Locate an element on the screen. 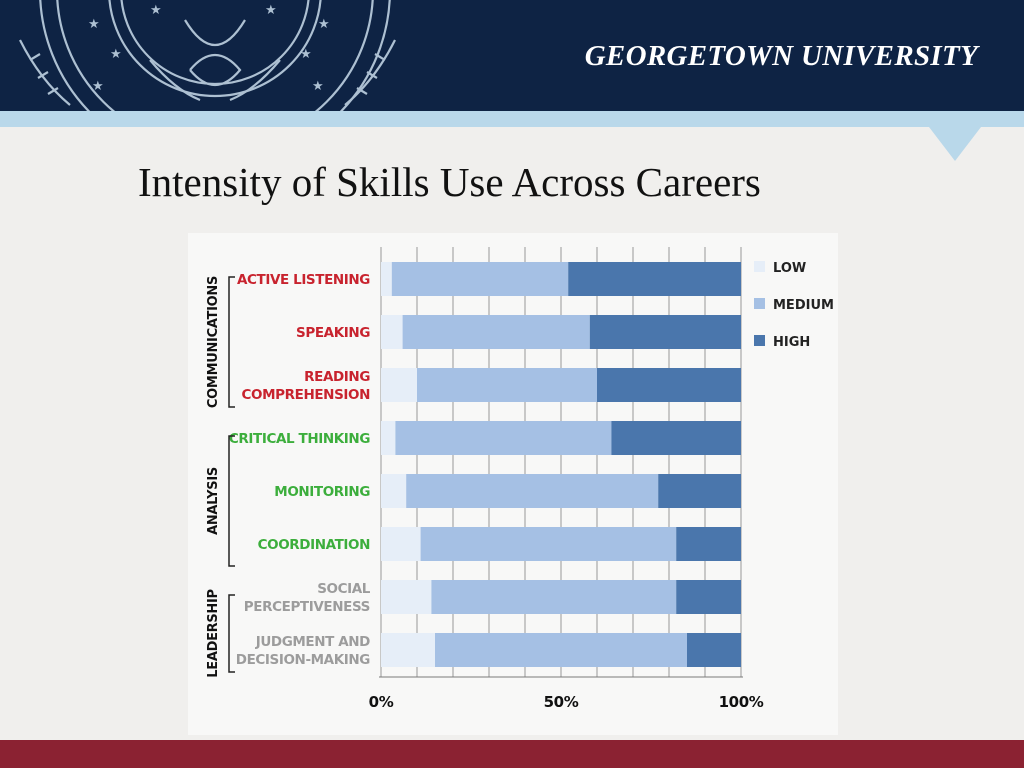 The height and width of the screenshot is (768, 1024). category-label: SOCIAL PERCEPTIVENESS is located at coordinates (307, 598).